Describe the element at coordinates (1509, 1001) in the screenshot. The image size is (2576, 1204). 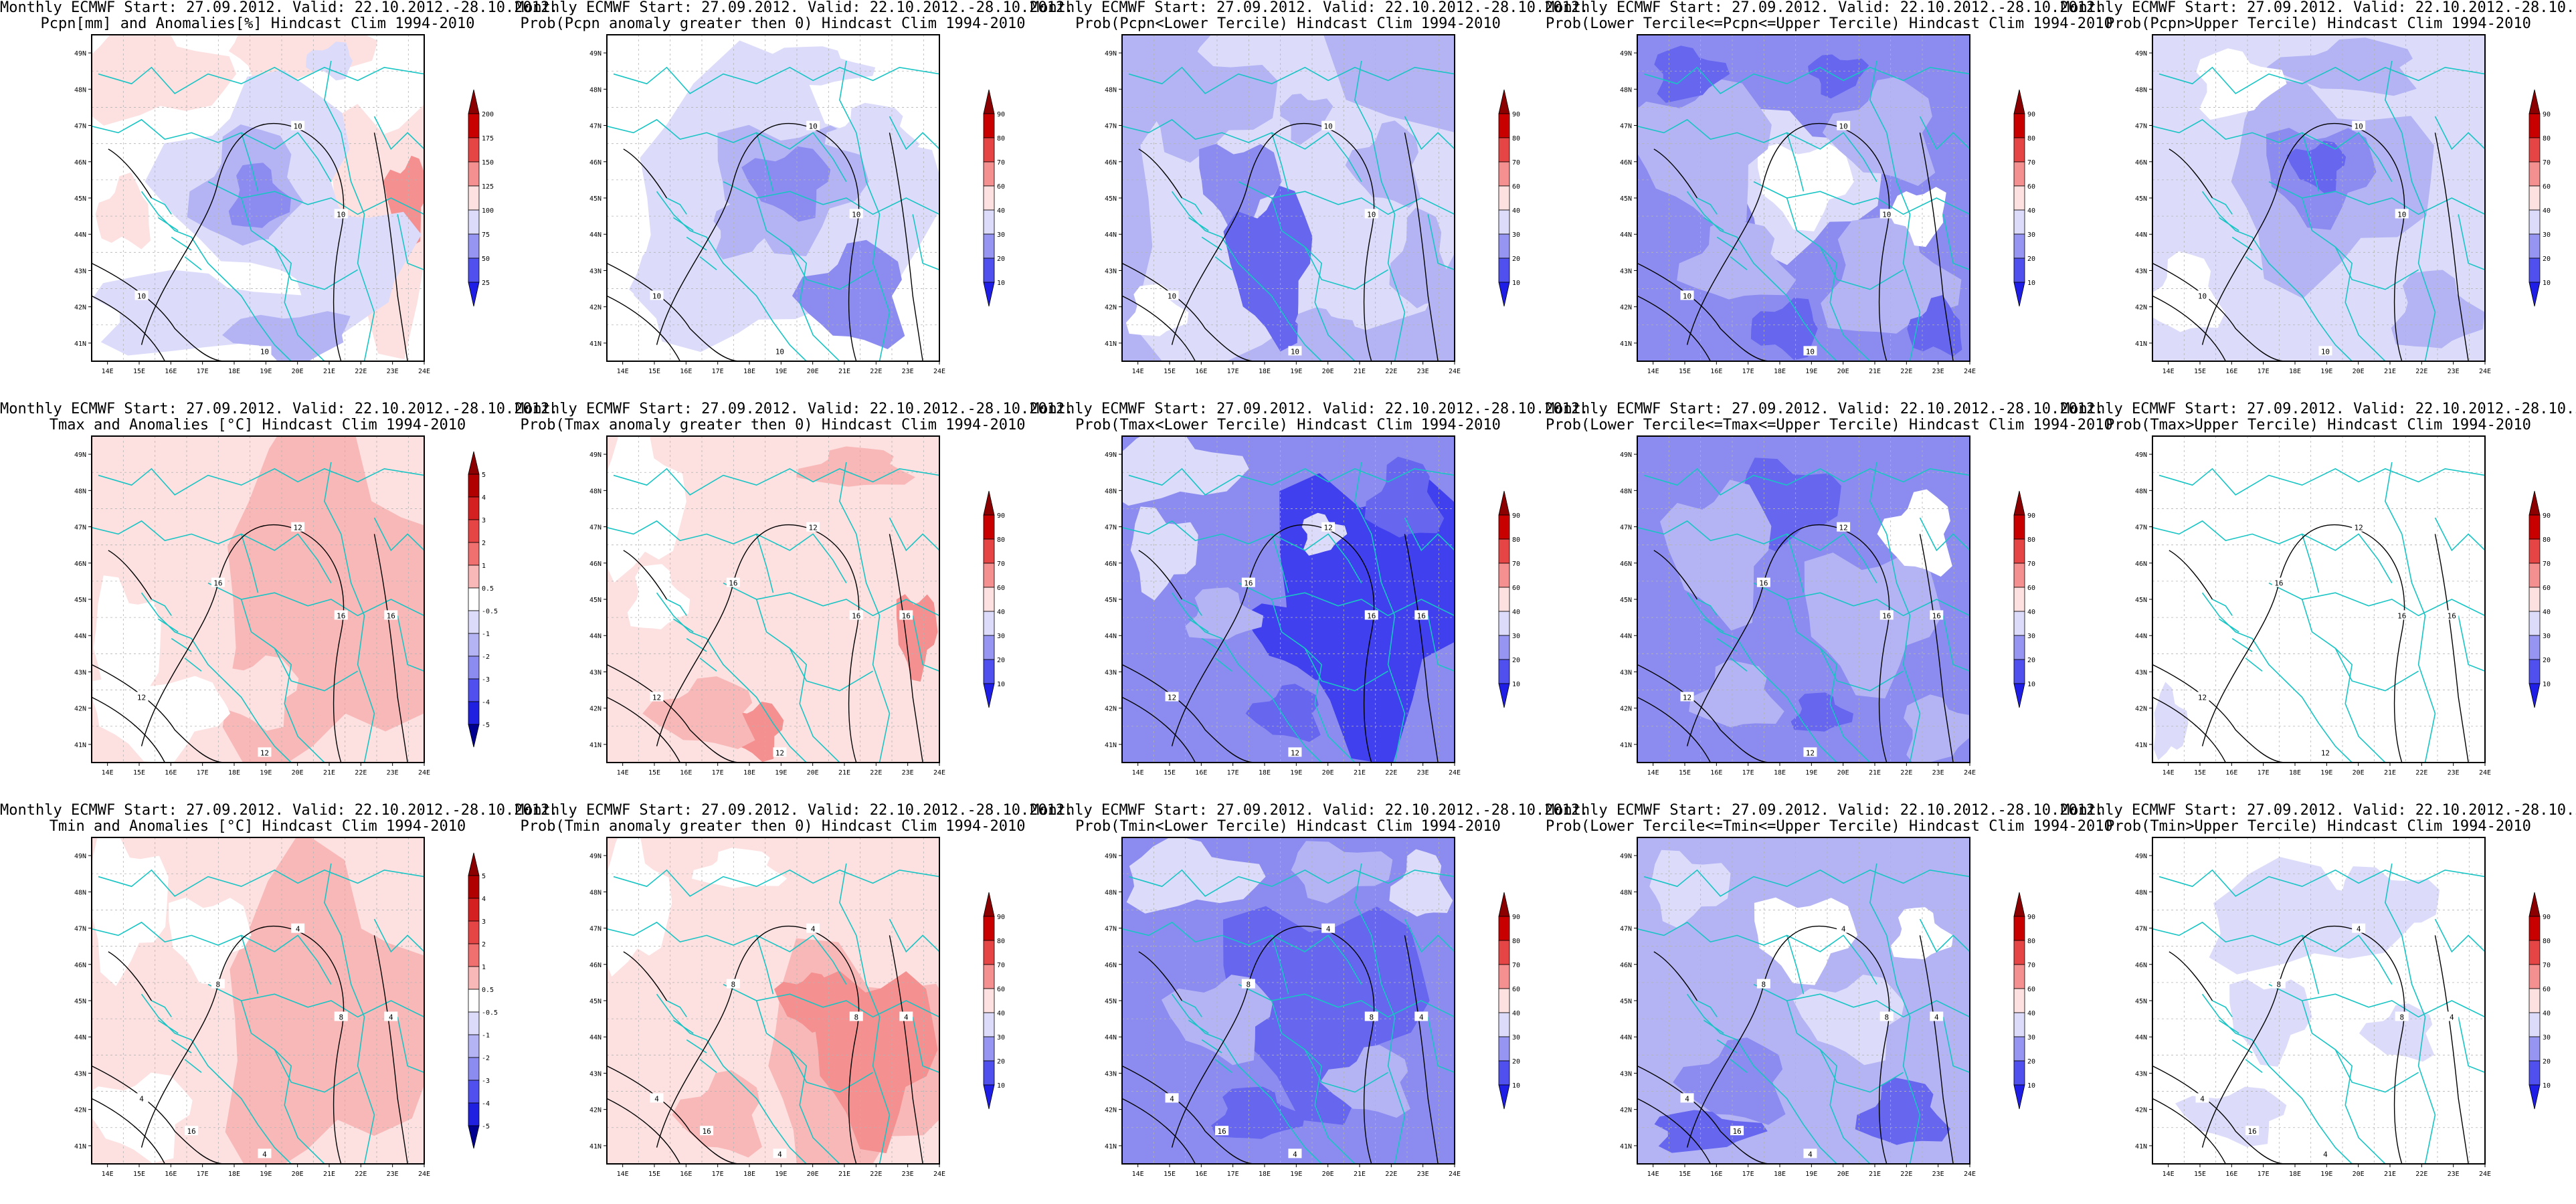
I see `colorbar: 90 80 70 60 40 30 20 10` at that location.